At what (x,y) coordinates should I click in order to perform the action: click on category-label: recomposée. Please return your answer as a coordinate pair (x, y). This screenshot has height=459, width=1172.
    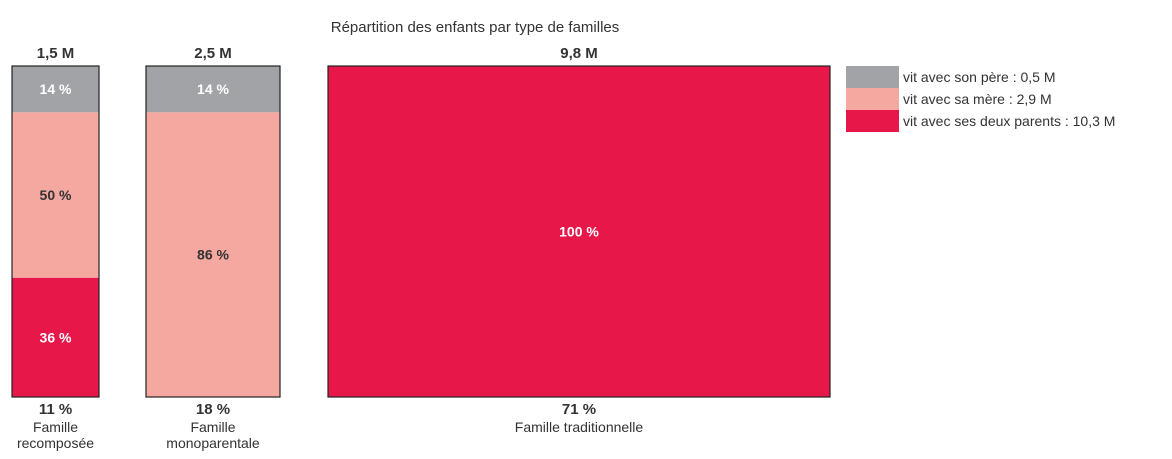
    Looking at the image, I should click on (55, 443).